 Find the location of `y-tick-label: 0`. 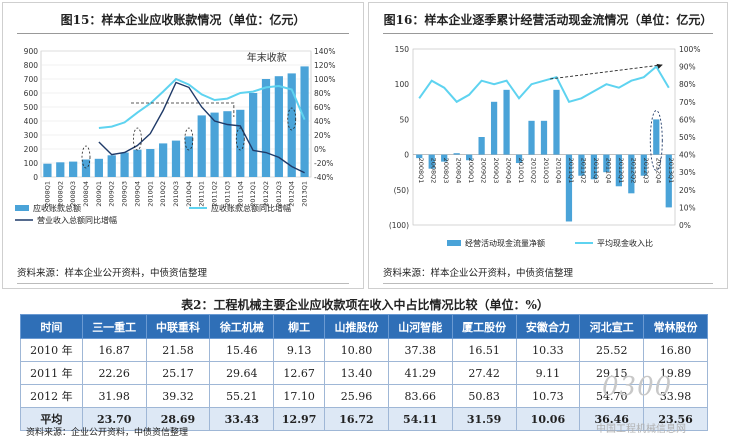

y-tick-label: 0 is located at coordinates (406, 155).